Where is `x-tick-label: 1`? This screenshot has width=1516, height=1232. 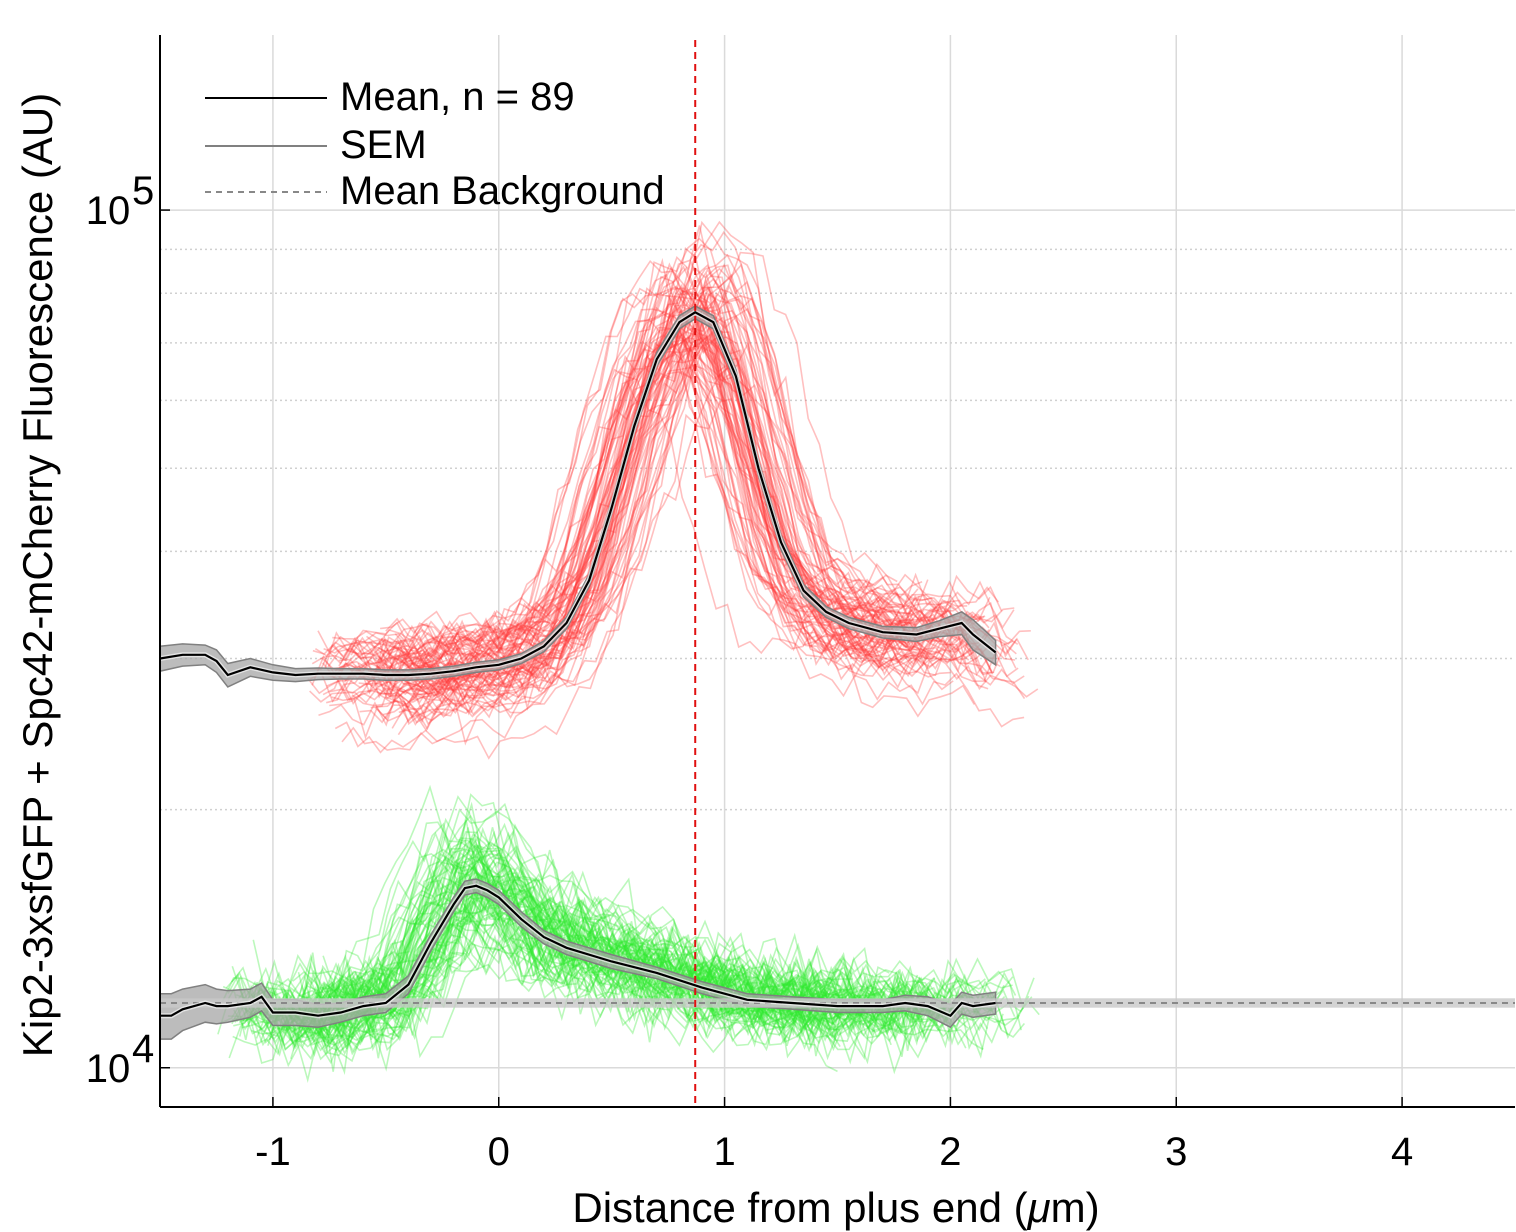
x-tick-label: 1 is located at coordinates (724, 1152).